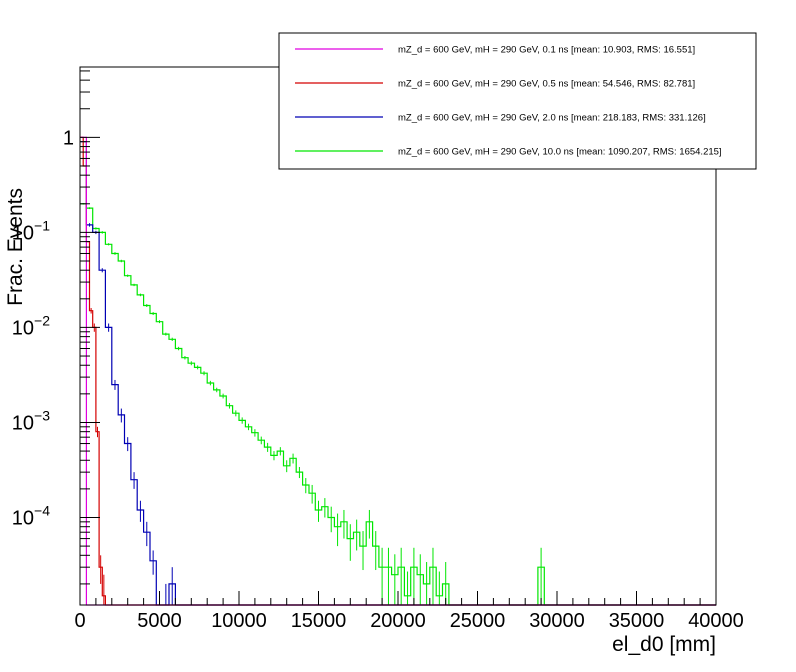 Image resolution: width=796 pixels, height=672 pixels. I want to click on x-tick-label: 20000, so click(398, 621).